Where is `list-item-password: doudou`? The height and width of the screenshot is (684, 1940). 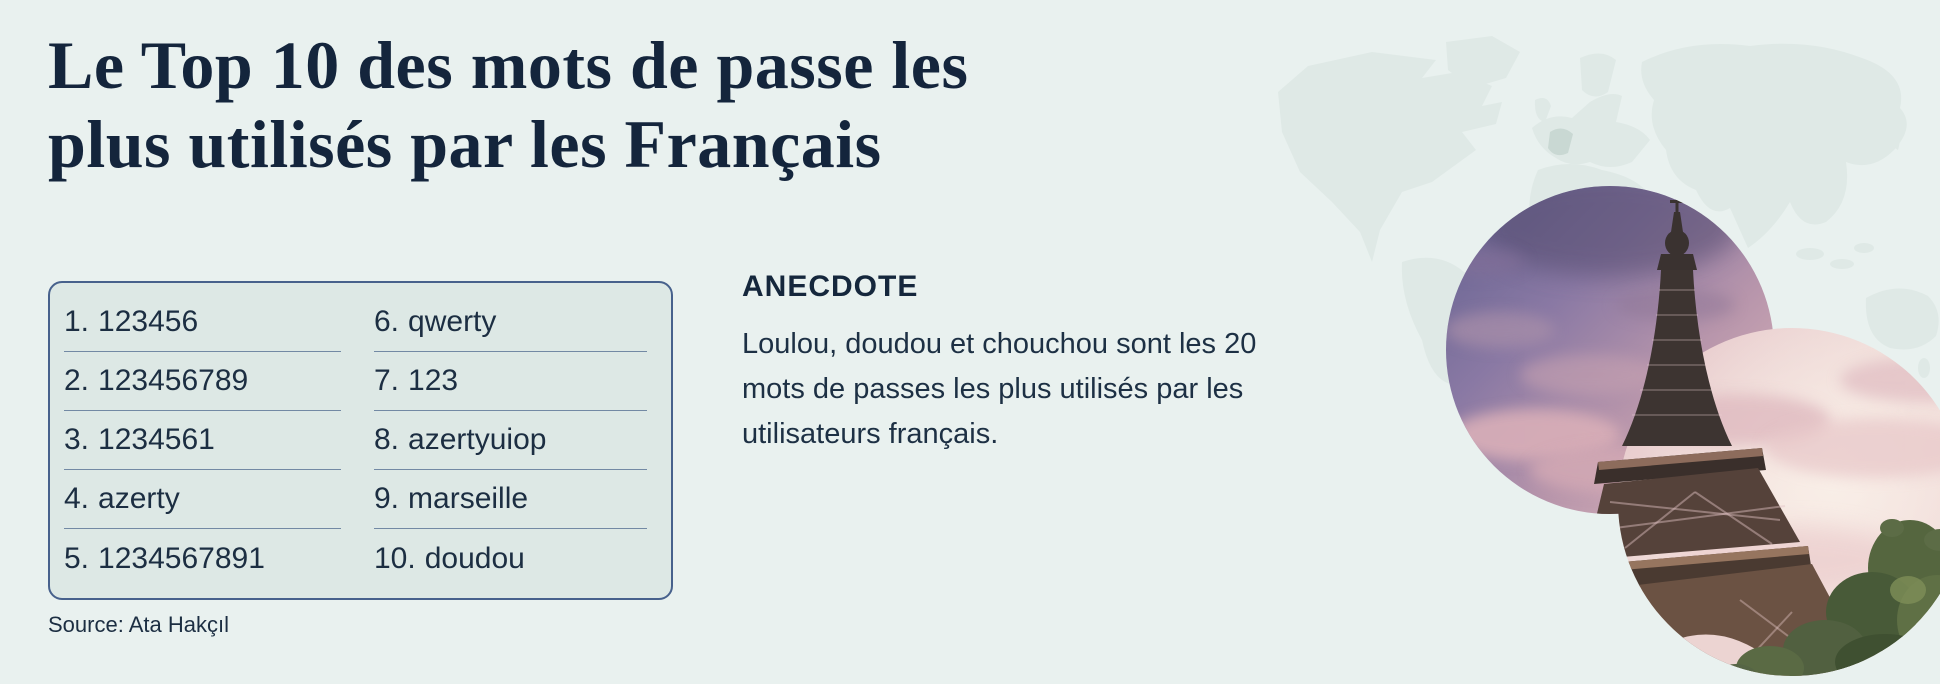 list-item-password: doudou is located at coordinates (474, 558).